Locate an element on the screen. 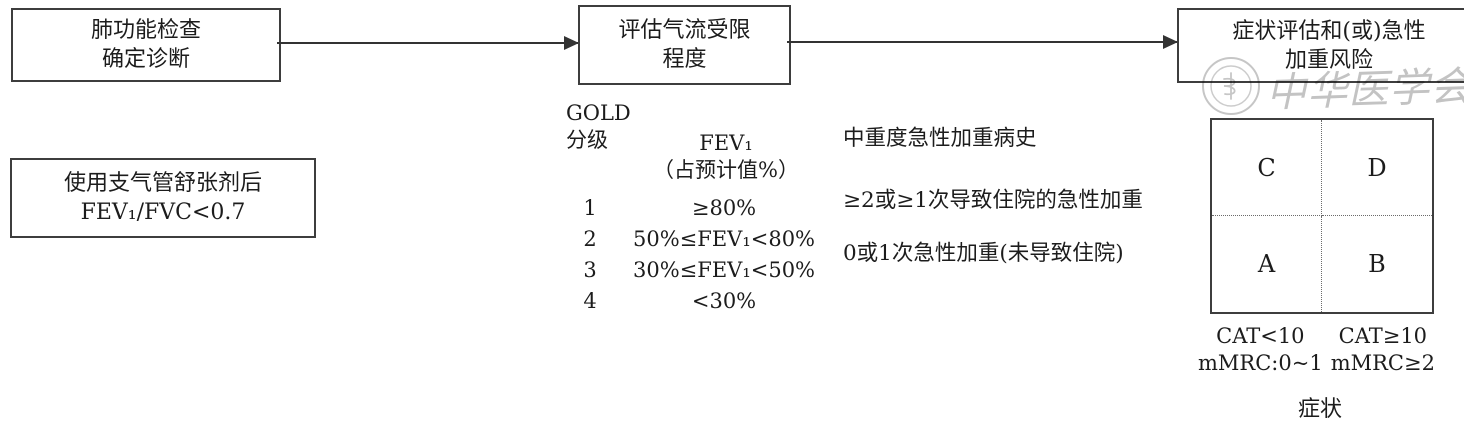 This screenshot has width=1464, height=426. quadrant-cell-c: C is located at coordinates (1267, 168).